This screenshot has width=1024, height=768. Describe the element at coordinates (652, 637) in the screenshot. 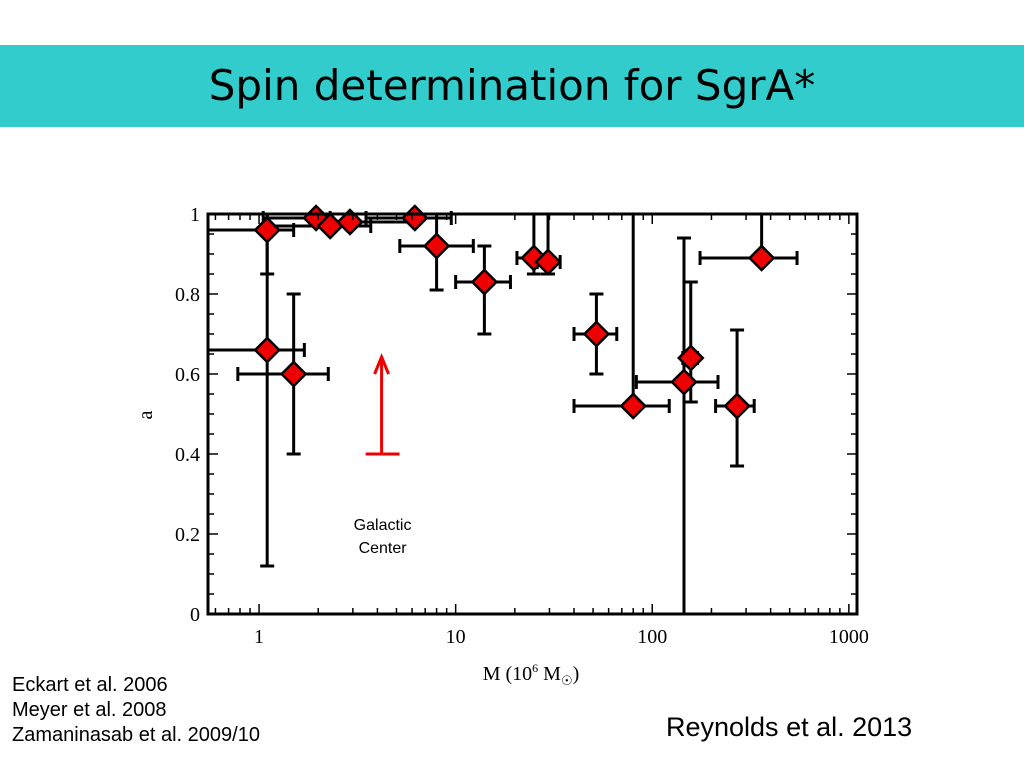

I see `x-tick-label: 100` at that location.